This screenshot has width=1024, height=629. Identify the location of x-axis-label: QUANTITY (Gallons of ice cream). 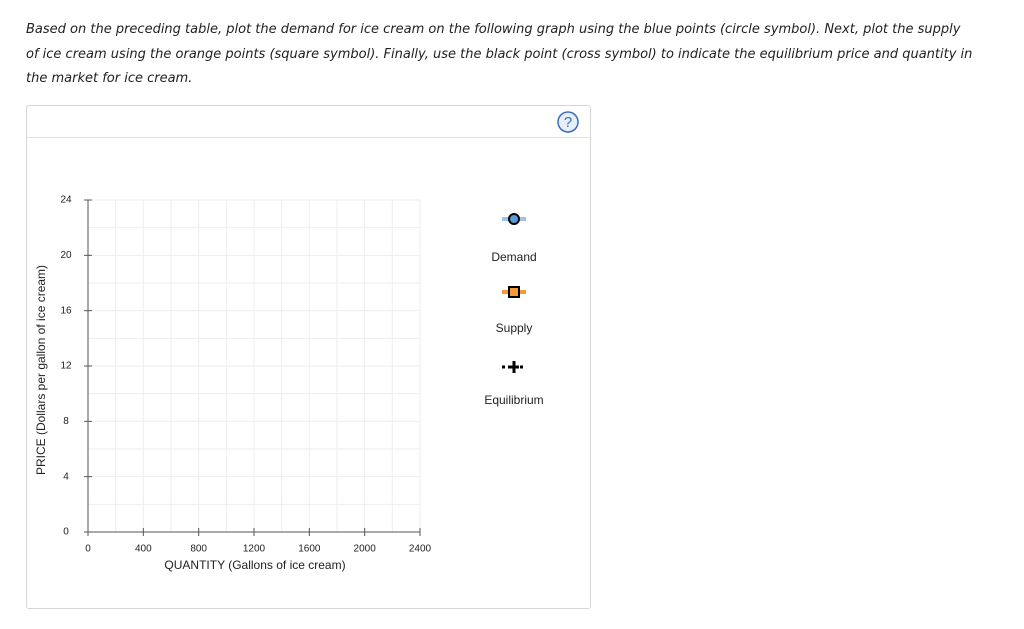
(254, 565).